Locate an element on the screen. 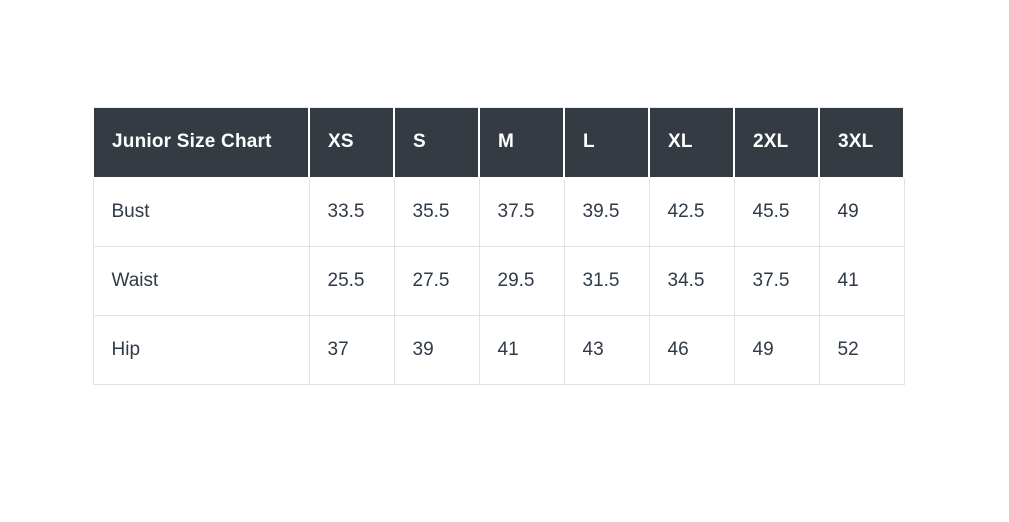 The width and height of the screenshot is (1009, 522). table-cell: 35.5 is located at coordinates (436, 212).